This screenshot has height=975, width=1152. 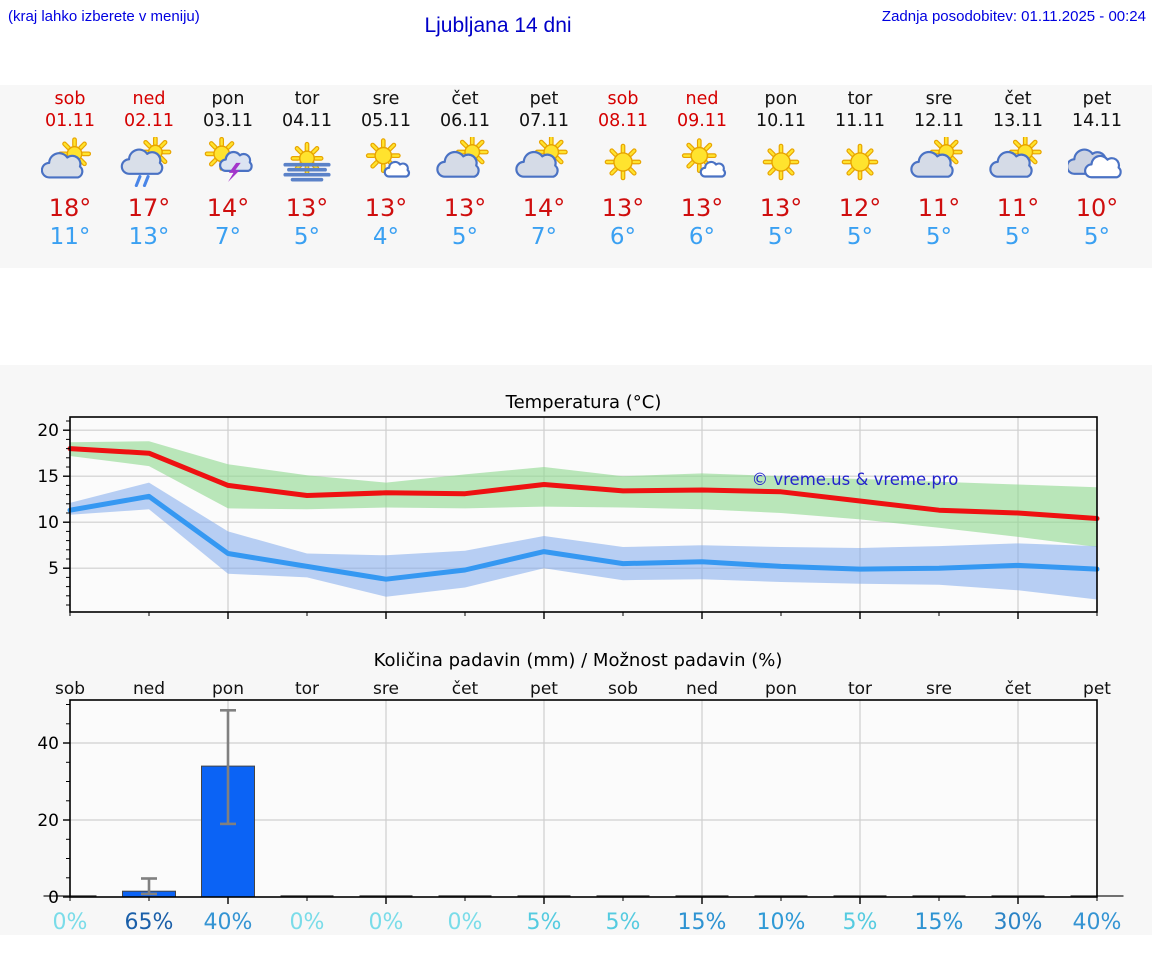 I want to click on day-date: 11.11, so click(x=860, y=121).